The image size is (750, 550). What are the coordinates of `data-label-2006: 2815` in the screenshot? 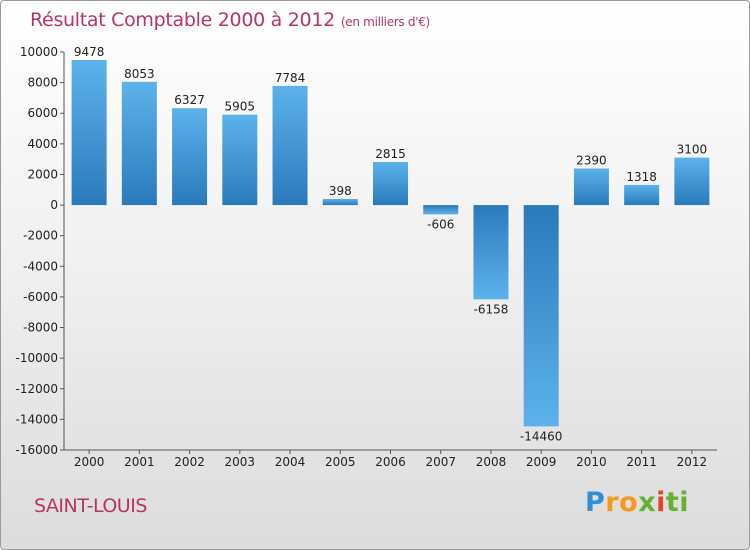 It's located at (390, 154).